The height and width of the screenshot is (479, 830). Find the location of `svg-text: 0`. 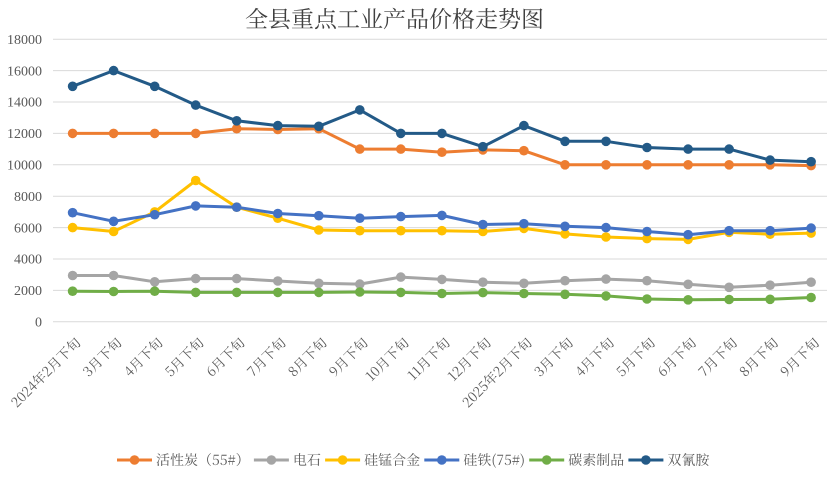

svg-text: 0 is located at coordinates (38, 323).